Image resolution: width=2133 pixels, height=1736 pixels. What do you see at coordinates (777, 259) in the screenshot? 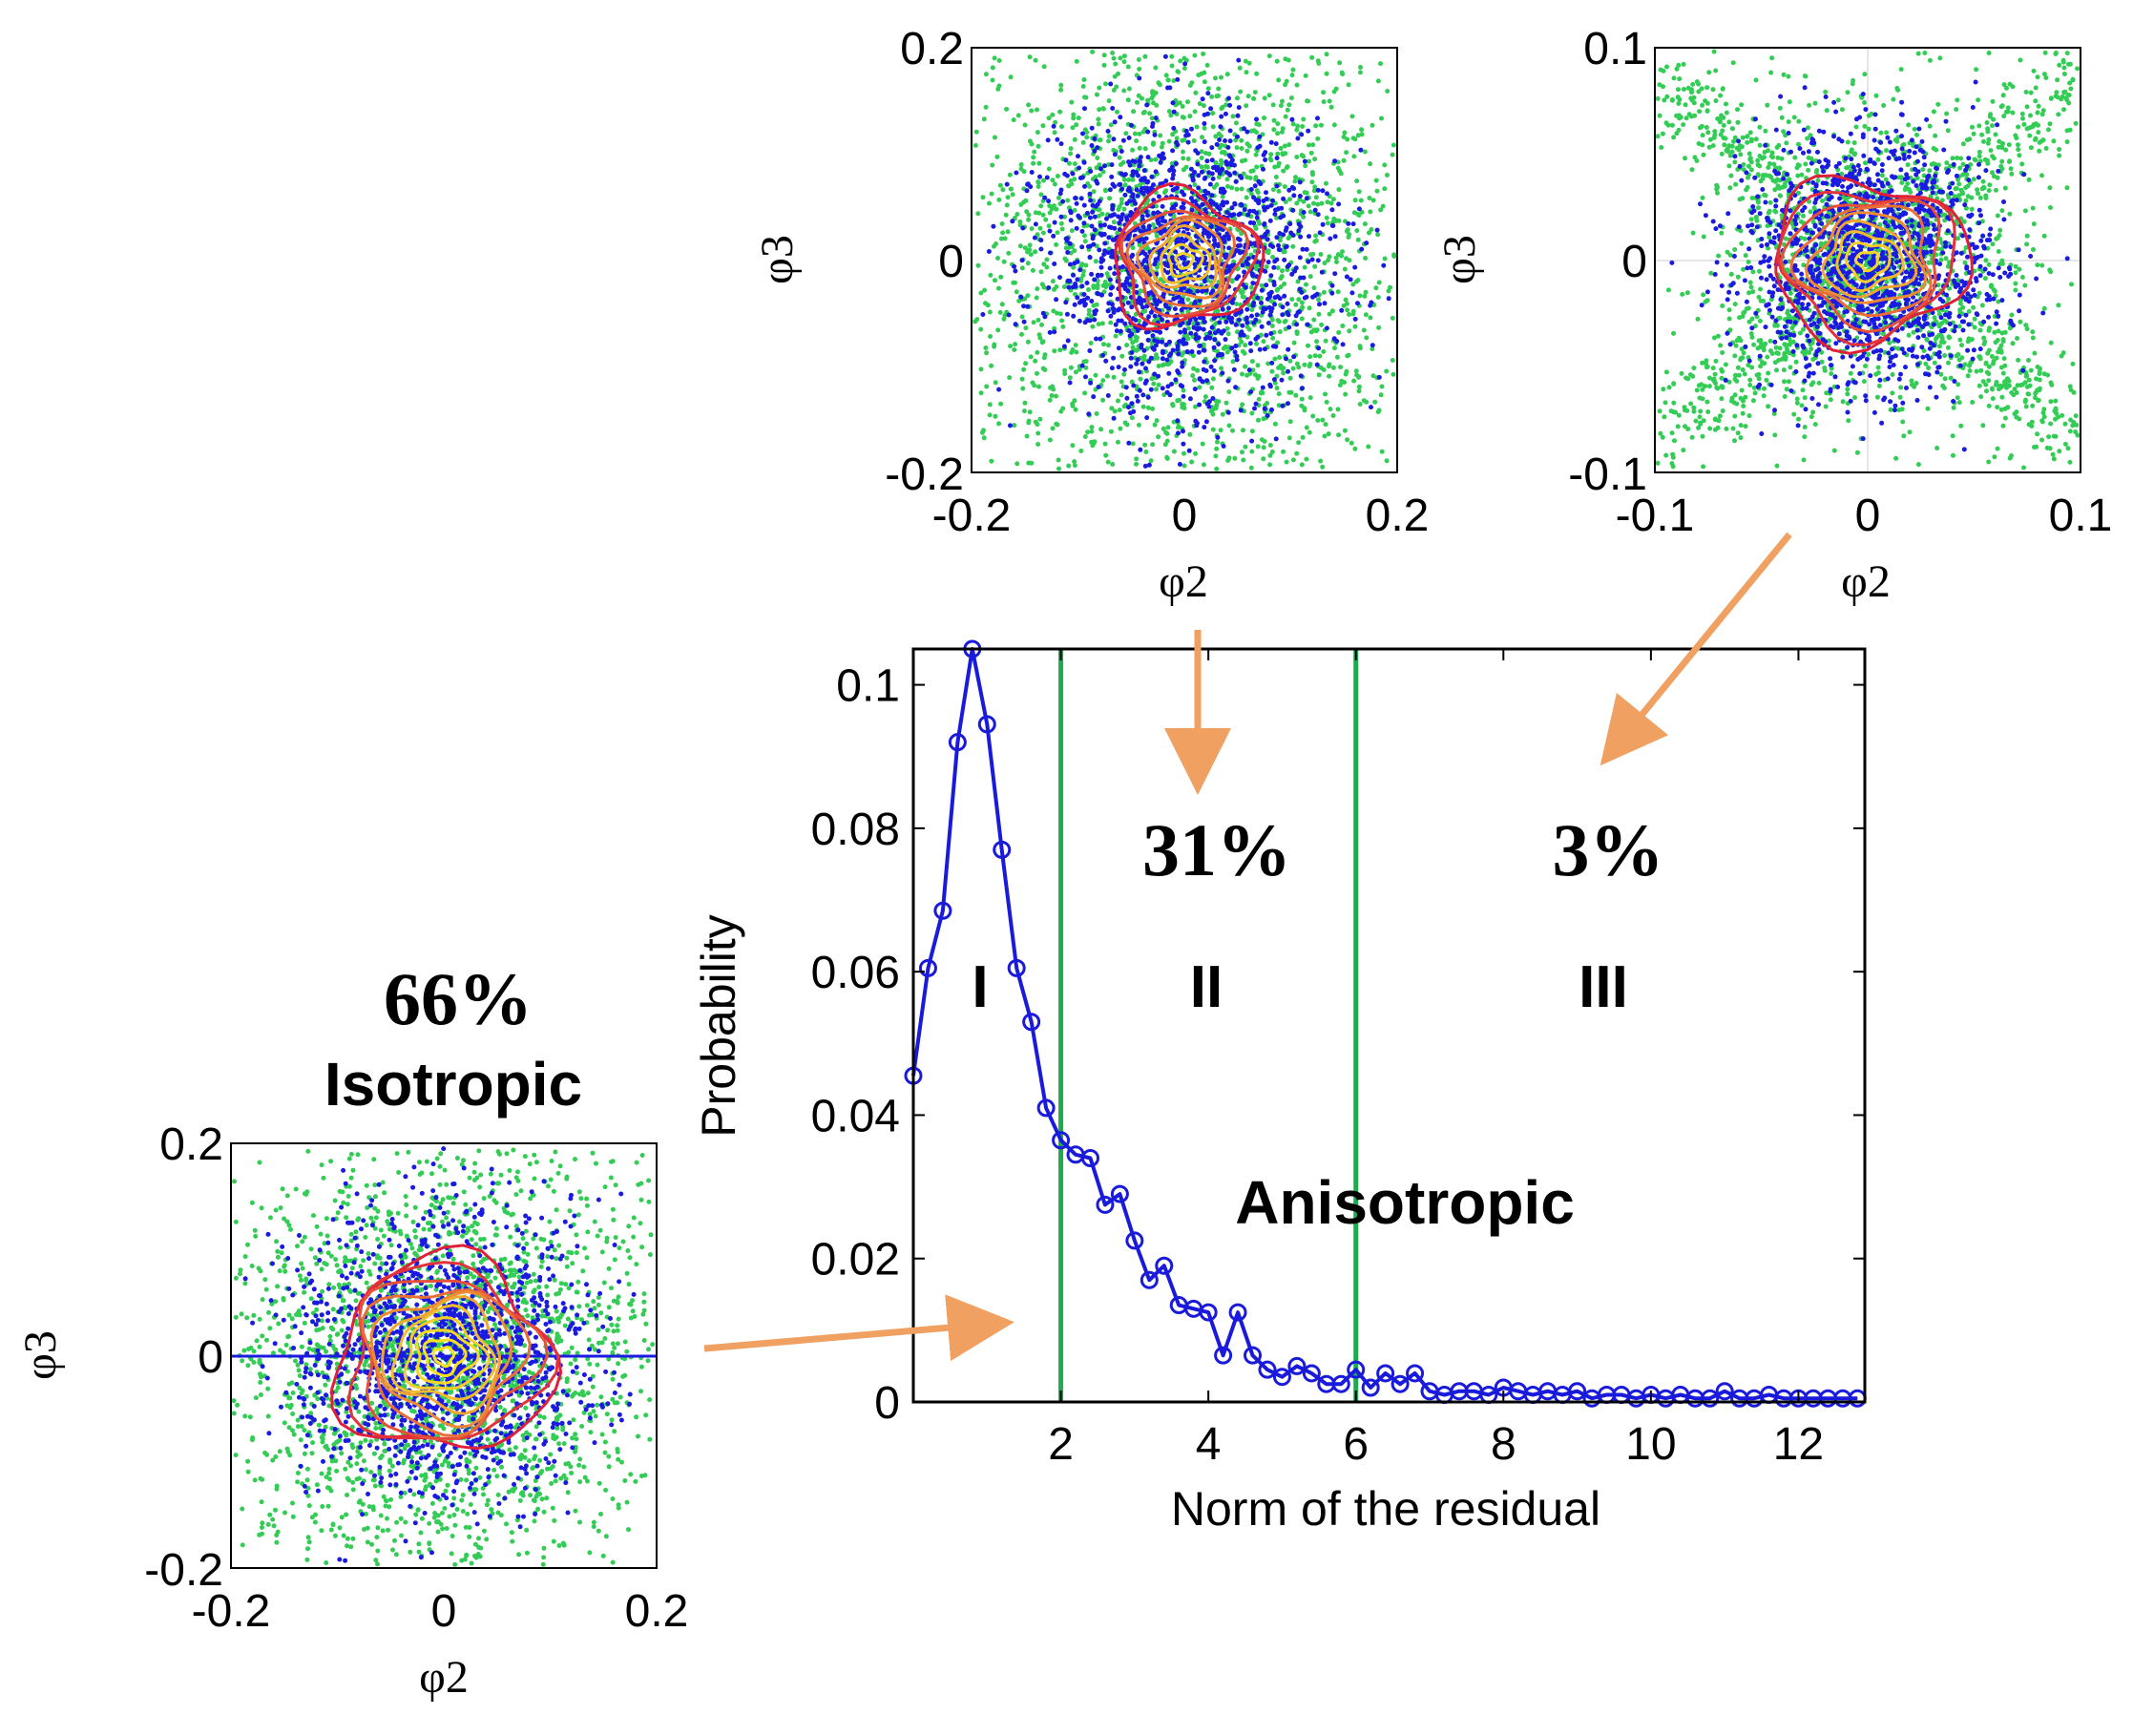
I see `inset-region-2-y-label: φ3` at bounding box center [777, 259].